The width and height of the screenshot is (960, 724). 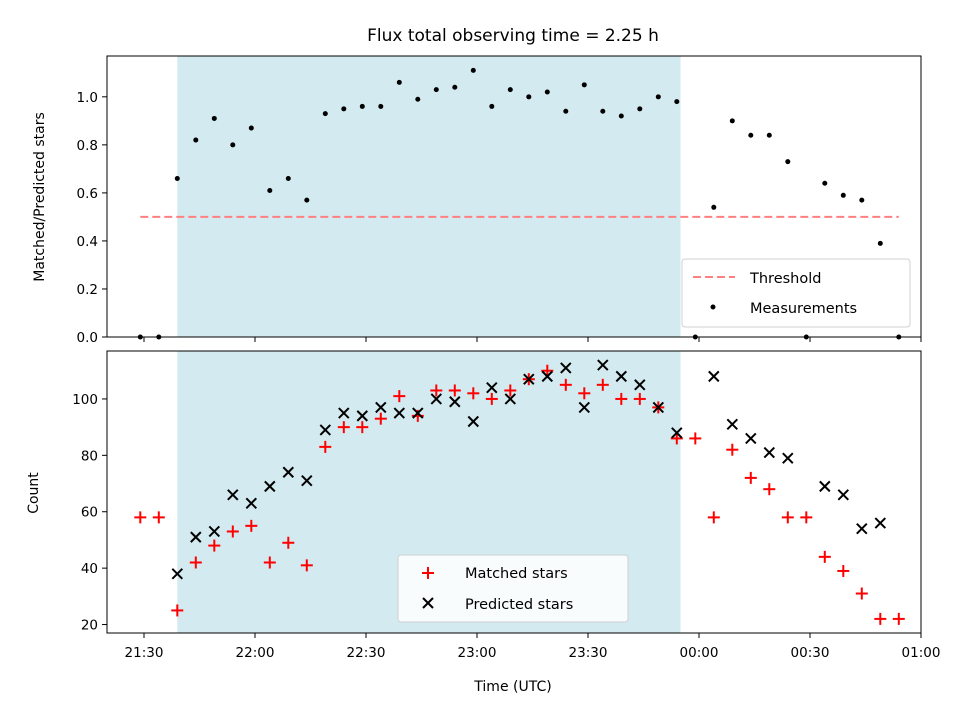 What do you see at coordinates (796, 293) in the screenshot?
I see `top-legend: Threshold Measurements` at bounding box center [796, 293].